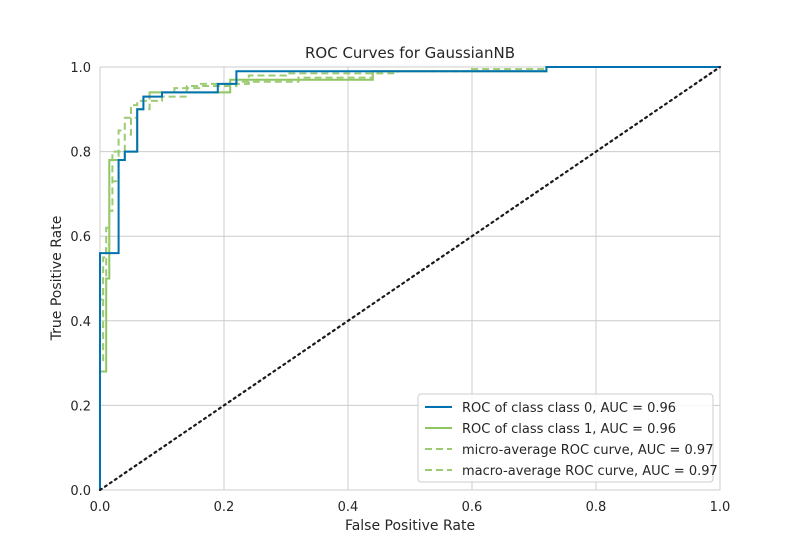 Image resolution: width=800 pixels, height=550 pixels. I want to click on chart-title: ROC Curves for GaussianNB, so click(410, 53).